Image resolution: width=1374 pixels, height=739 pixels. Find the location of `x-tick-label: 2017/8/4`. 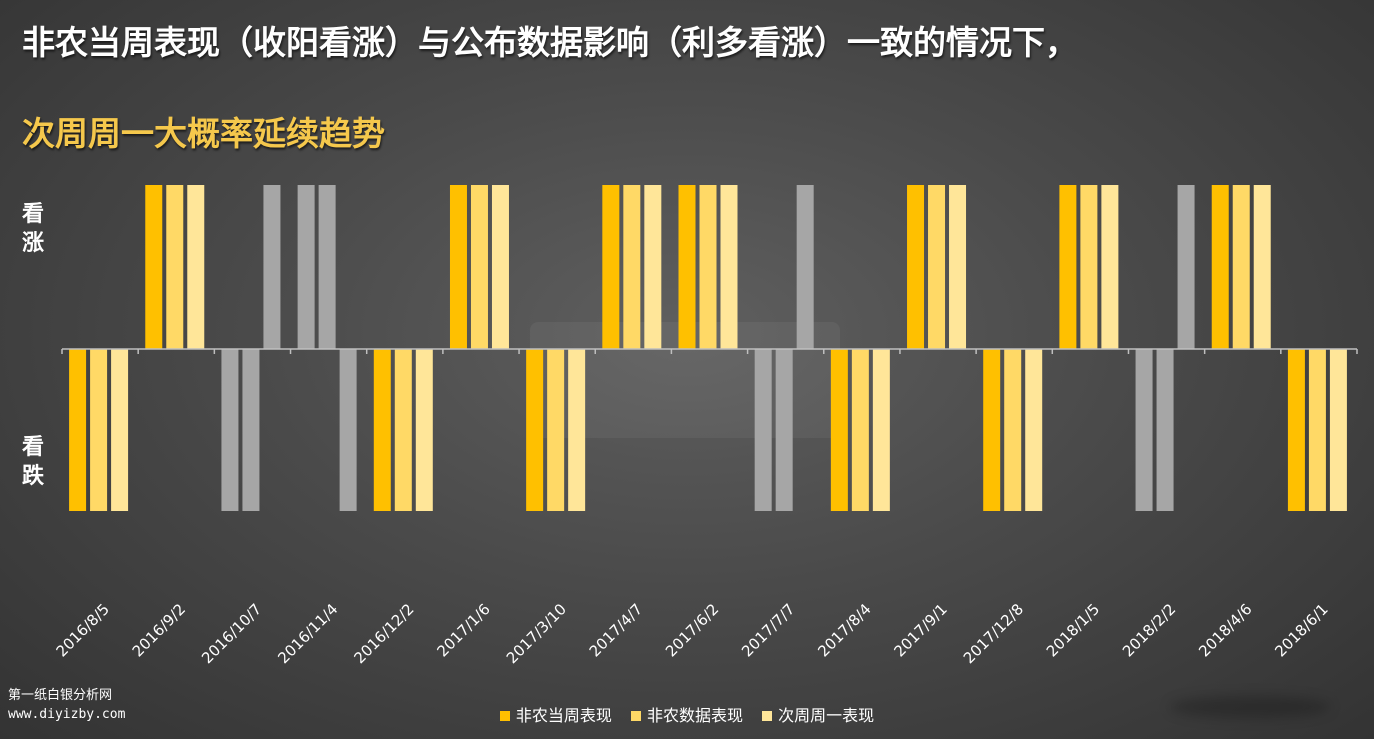

x-tick-label: 2017/8/4 is located at coordinates (844, 630).